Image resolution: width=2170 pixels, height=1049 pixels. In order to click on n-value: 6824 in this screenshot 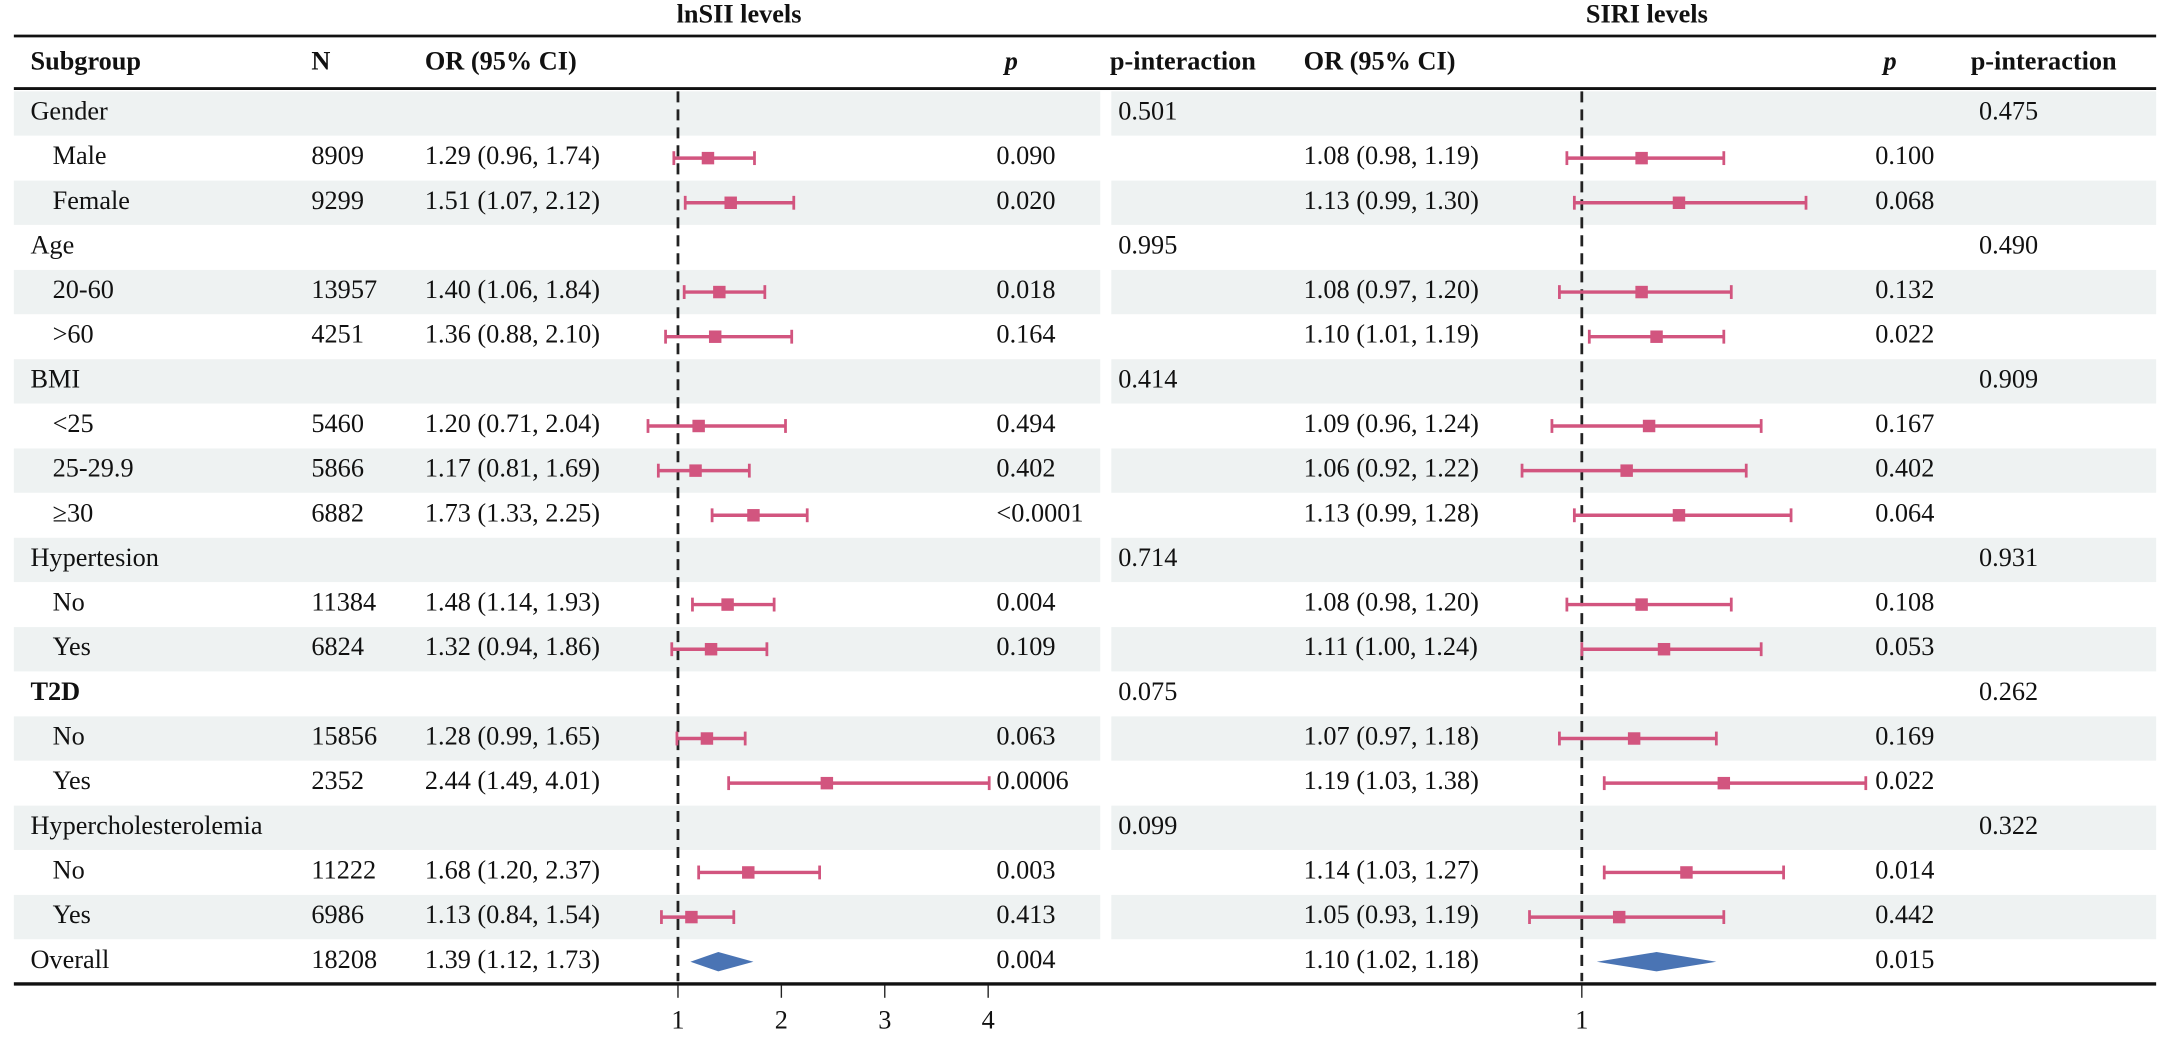, I will do `click(337, 646)`.